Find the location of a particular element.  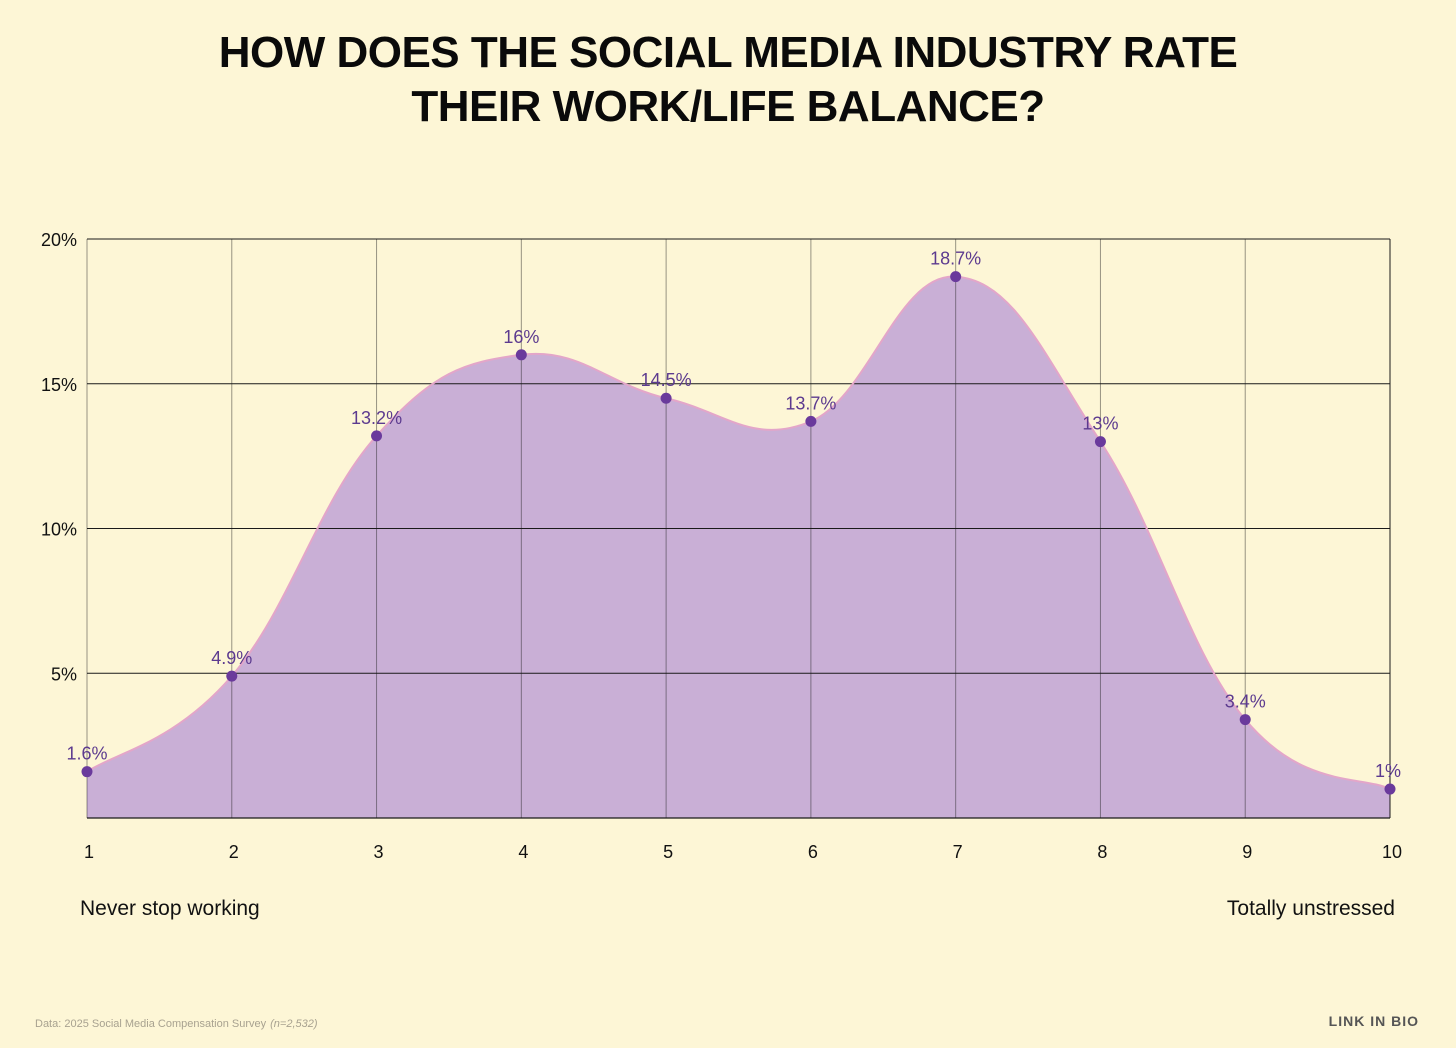

y-tick-label: 20% is located at coordinates (59, 240).